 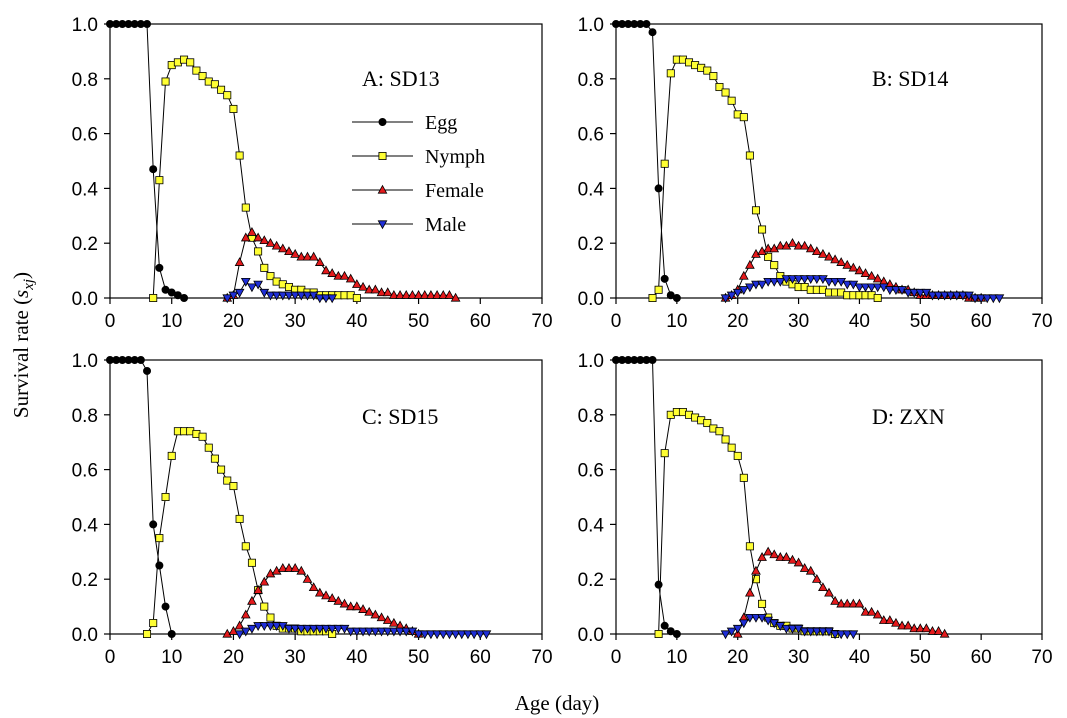 What do you see at coordinates (85, 189) in the screenshot?
I see `y-tick-label: 0.4` at bounding box center [85, 189].